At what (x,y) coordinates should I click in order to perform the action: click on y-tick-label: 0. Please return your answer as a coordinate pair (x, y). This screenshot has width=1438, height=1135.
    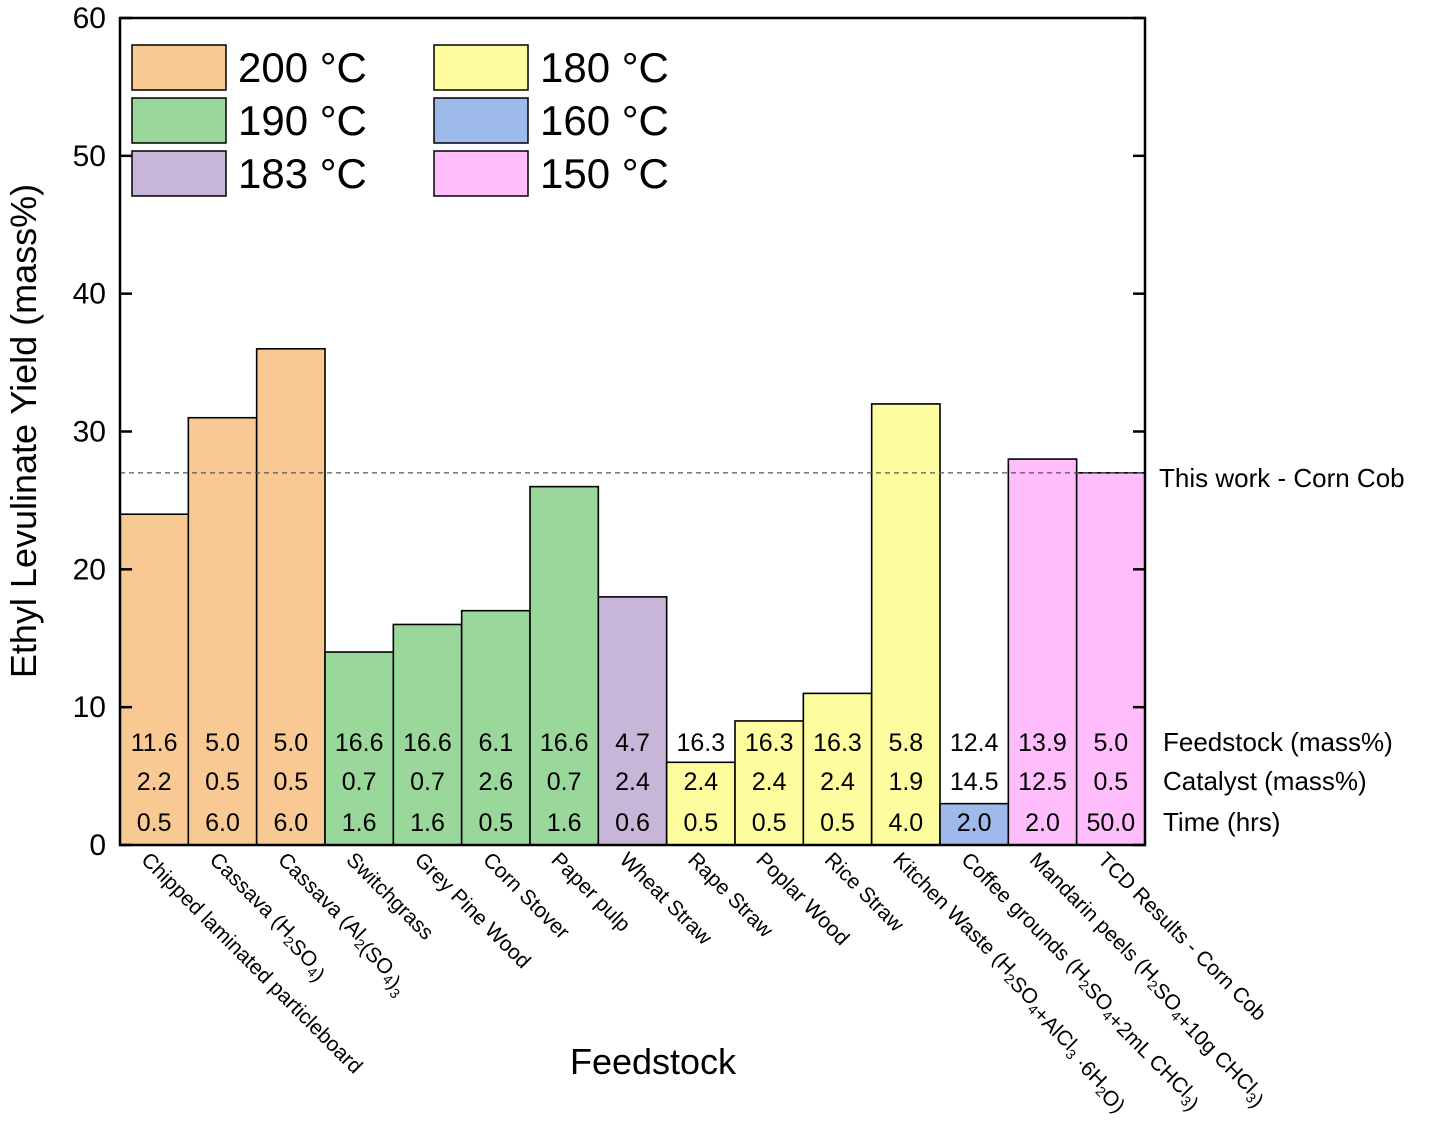
    Looking at the image, I should click on (97, 845).